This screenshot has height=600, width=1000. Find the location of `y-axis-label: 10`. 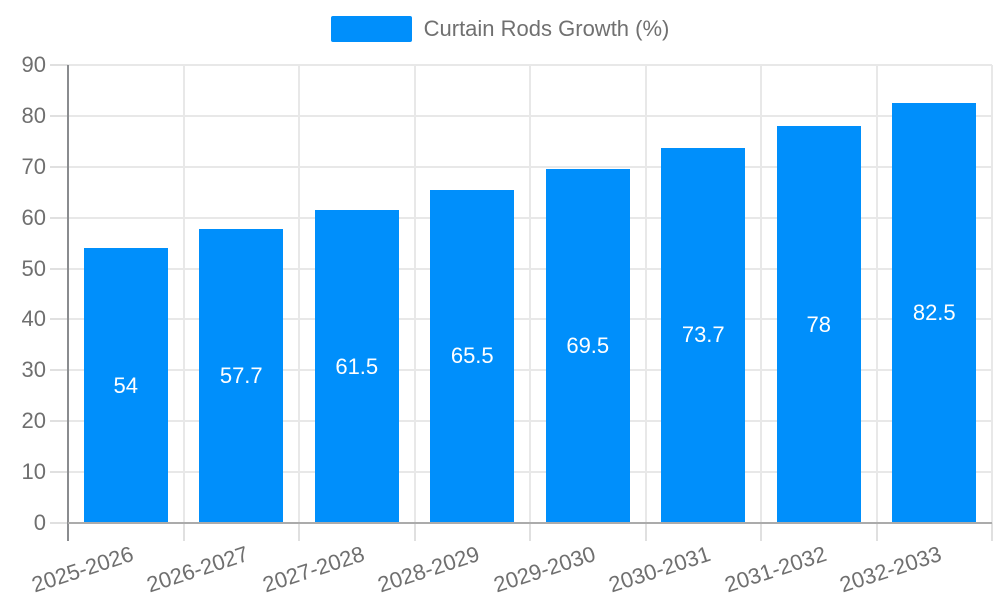

y-axis-label: 10 is located at coordinates (33, 472).